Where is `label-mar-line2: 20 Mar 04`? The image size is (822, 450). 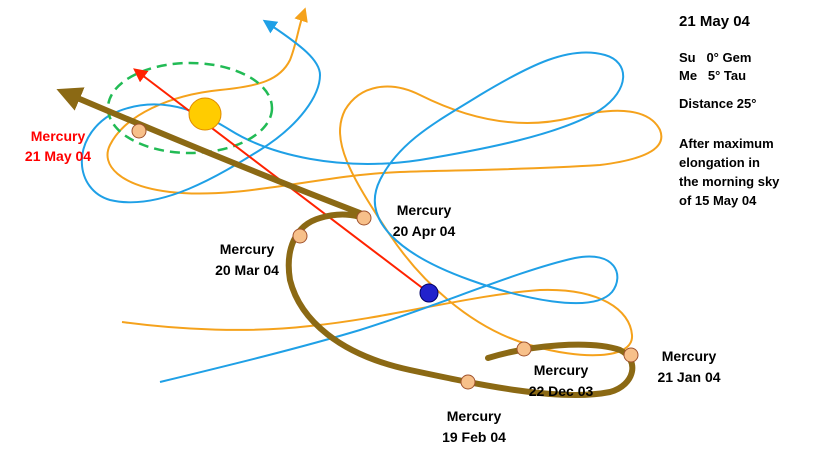 label-mar-line2: 20 Mar 04 is located at coordinates (247, 270).